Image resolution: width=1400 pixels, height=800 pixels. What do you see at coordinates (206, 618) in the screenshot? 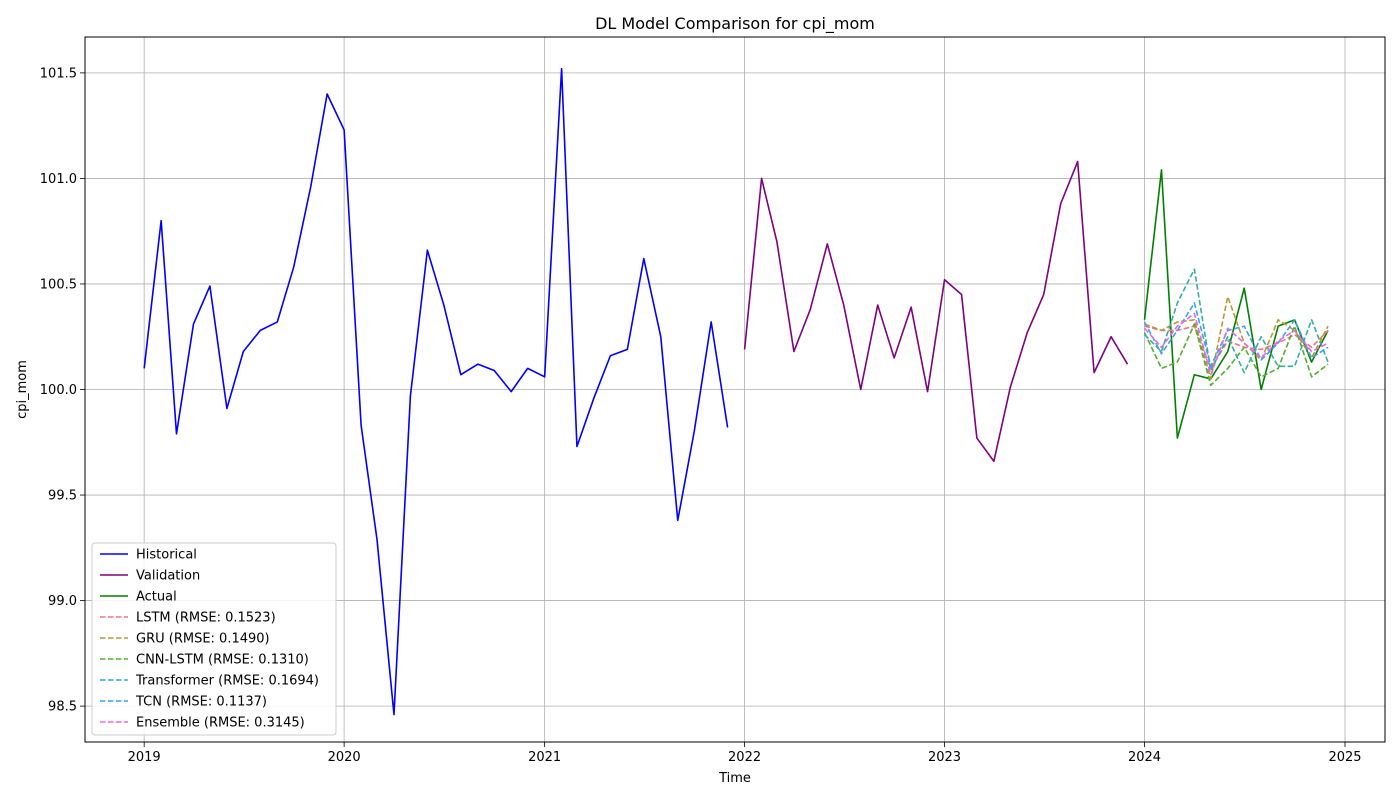
I see `legend-label-lstm: LSTM (RMSE: 0.1523)` at bounding box center [206, 618].